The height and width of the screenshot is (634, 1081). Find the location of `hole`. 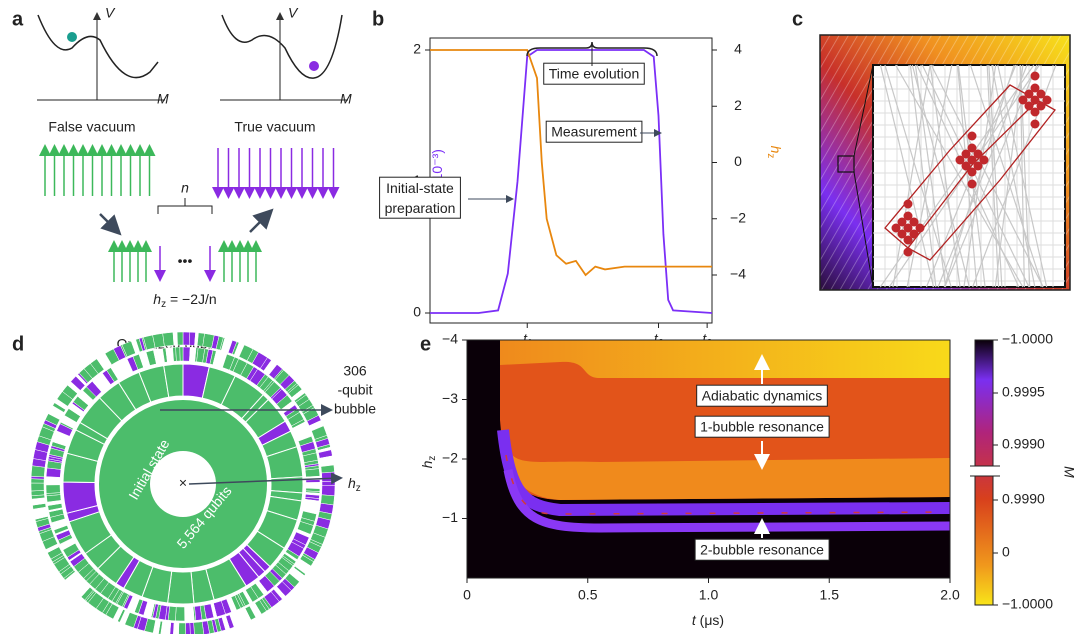

hole is located at coordinates (183, 484).